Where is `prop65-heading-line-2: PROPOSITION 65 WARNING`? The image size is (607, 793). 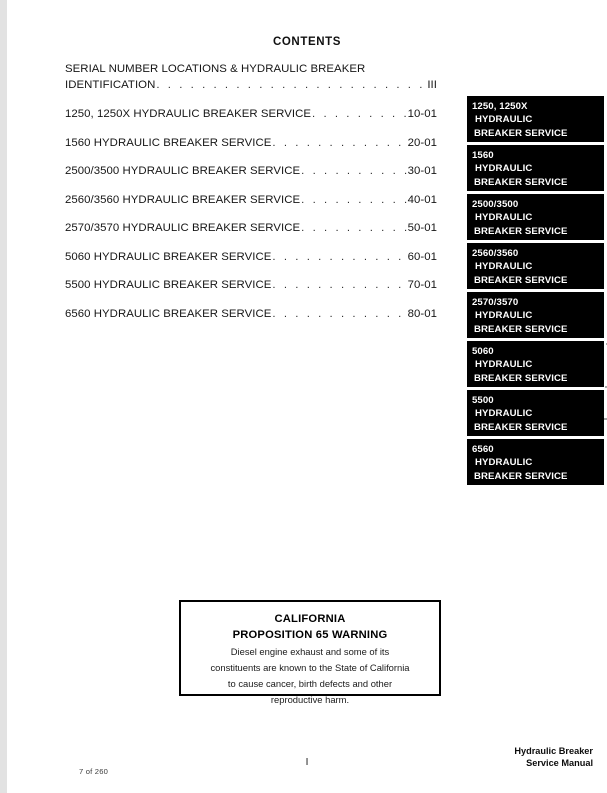 prop65-heading-line-2: PROPOSITION 65 WARNING is located at coordinates (310, 635).